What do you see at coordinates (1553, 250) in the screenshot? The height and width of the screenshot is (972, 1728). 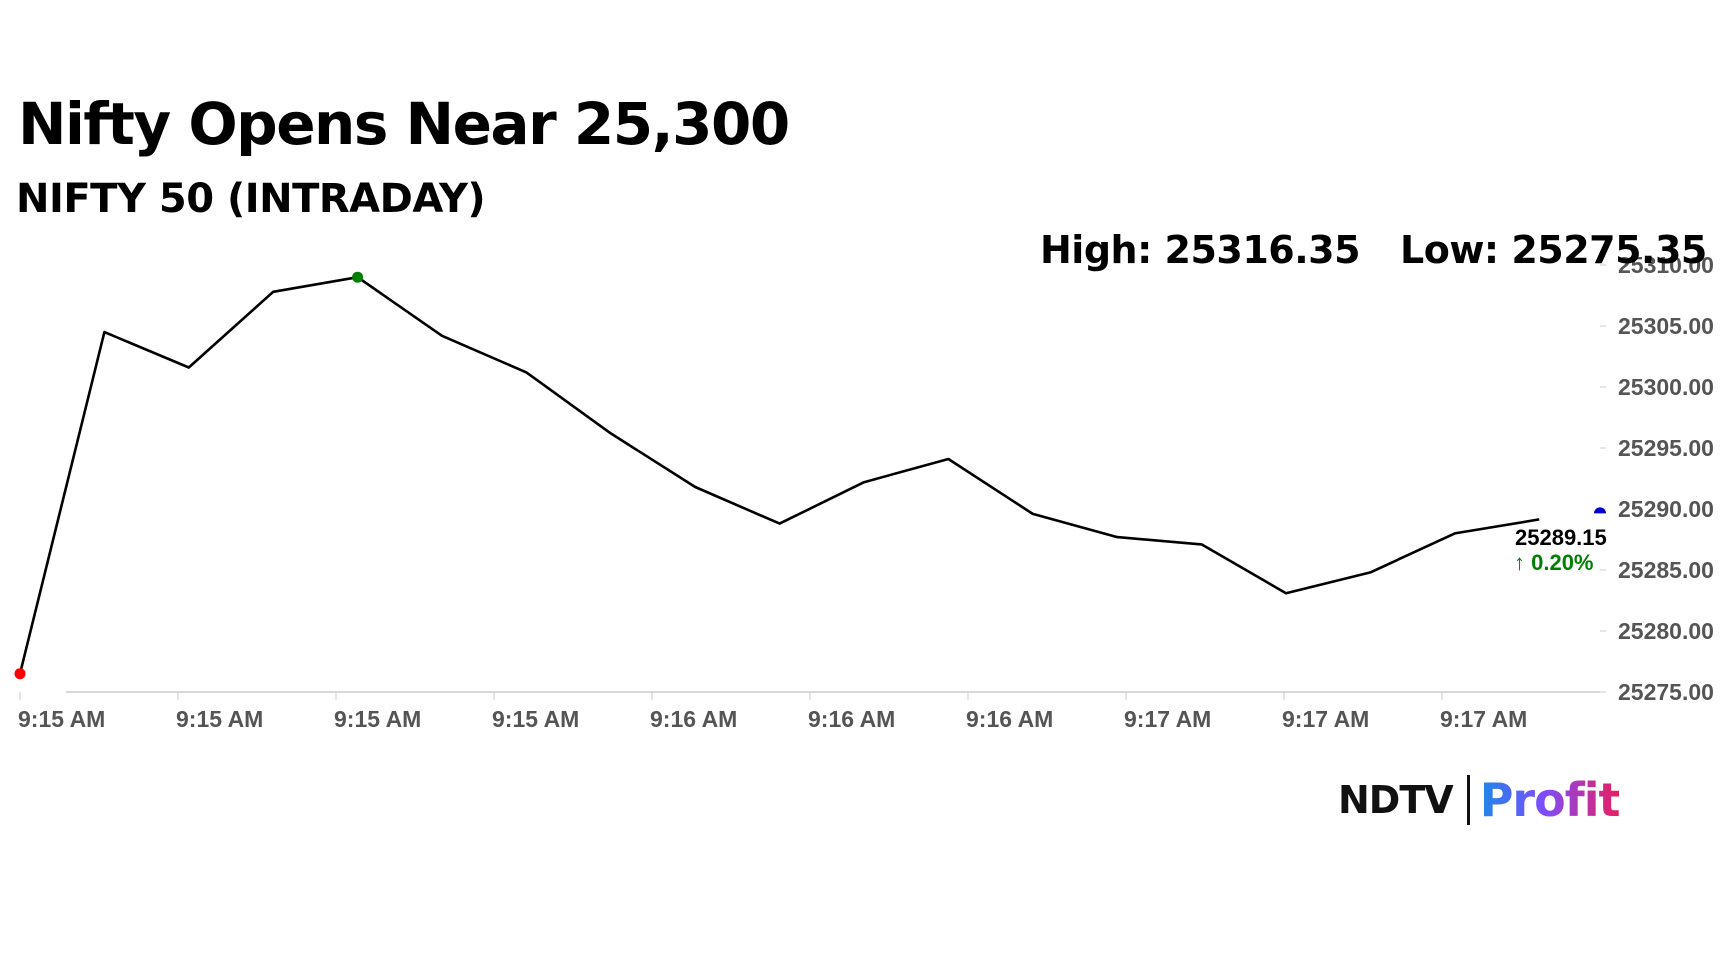 I see `low-label: Low: 25275.35` at bounding box center [1553, 250].